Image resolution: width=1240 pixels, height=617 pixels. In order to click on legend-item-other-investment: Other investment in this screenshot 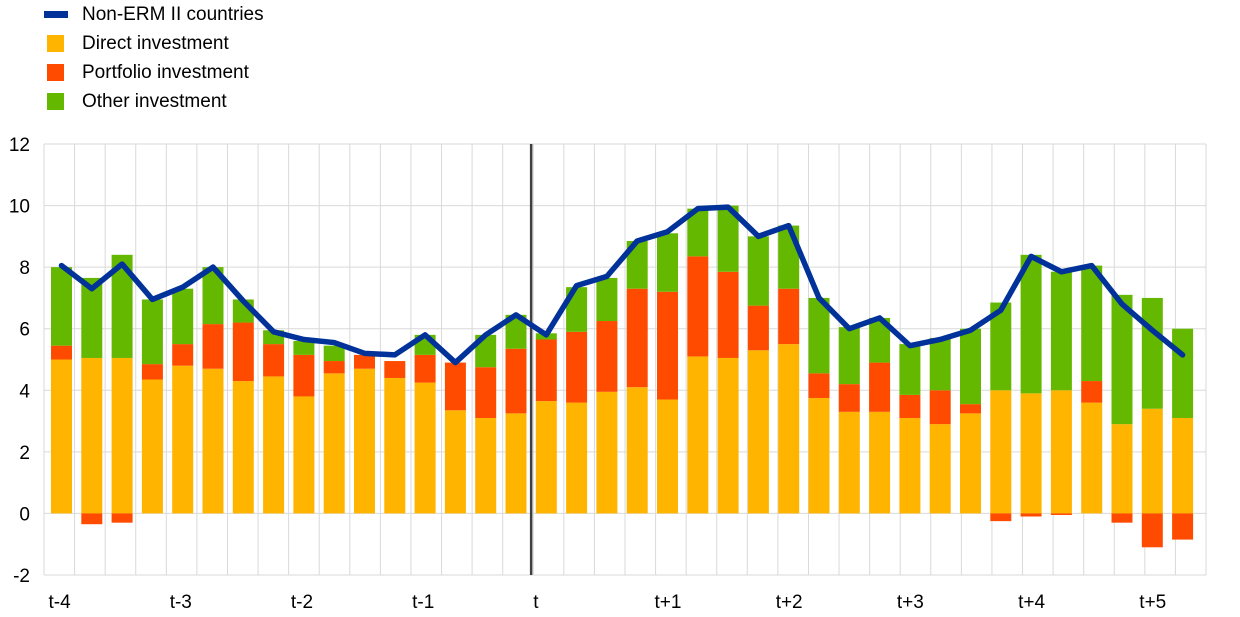, I will do `click(154, 101)`.